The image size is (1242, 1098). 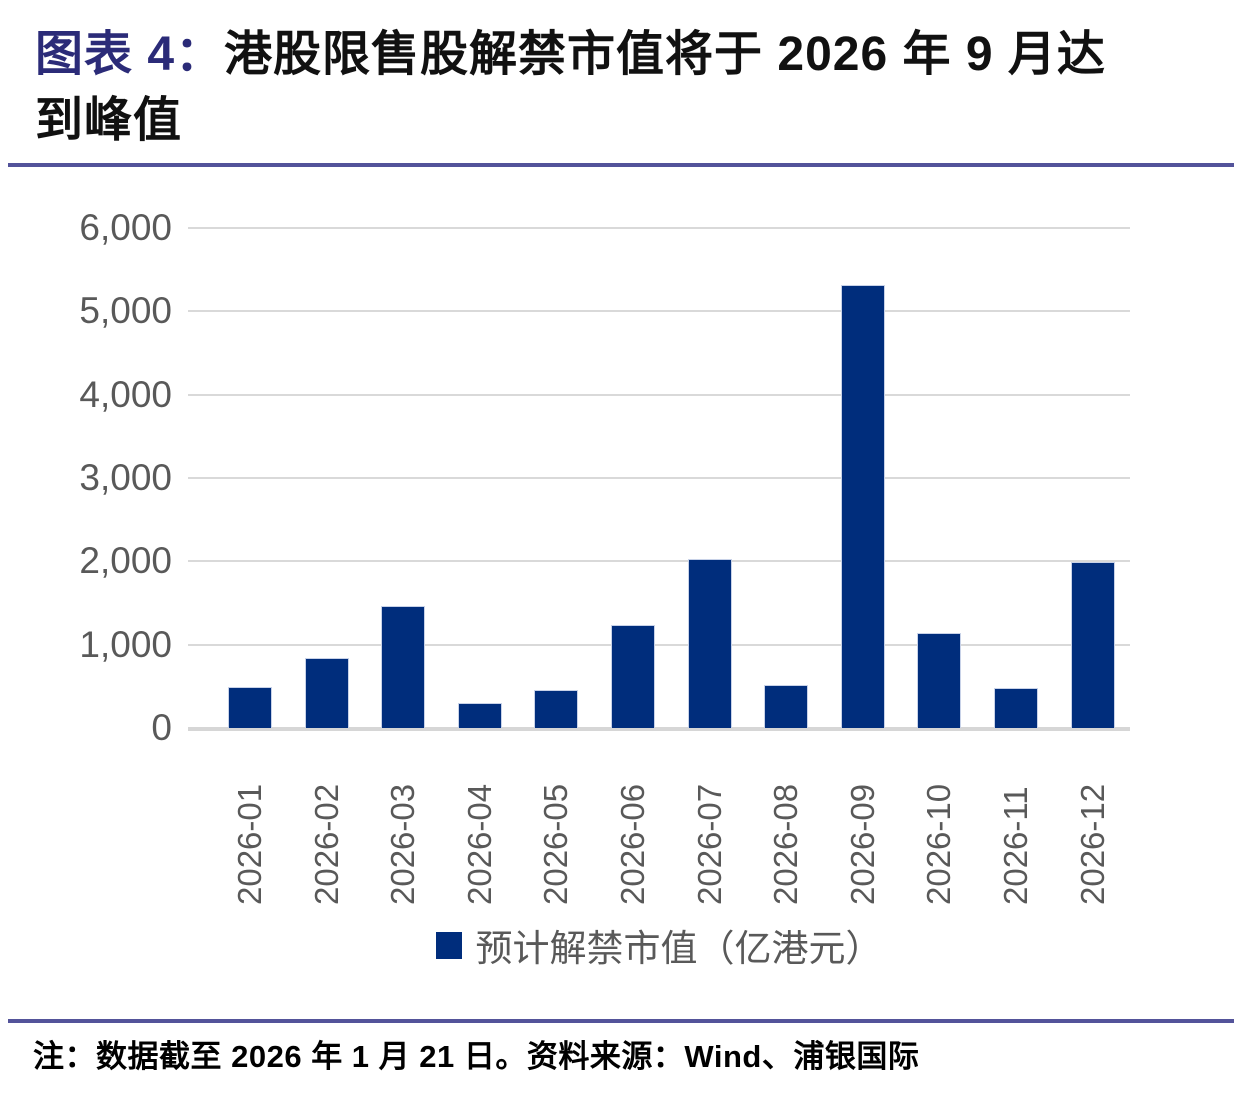 I want to click on x-tick-label-2026-05: 2026-05, so click(x=555, y=844).